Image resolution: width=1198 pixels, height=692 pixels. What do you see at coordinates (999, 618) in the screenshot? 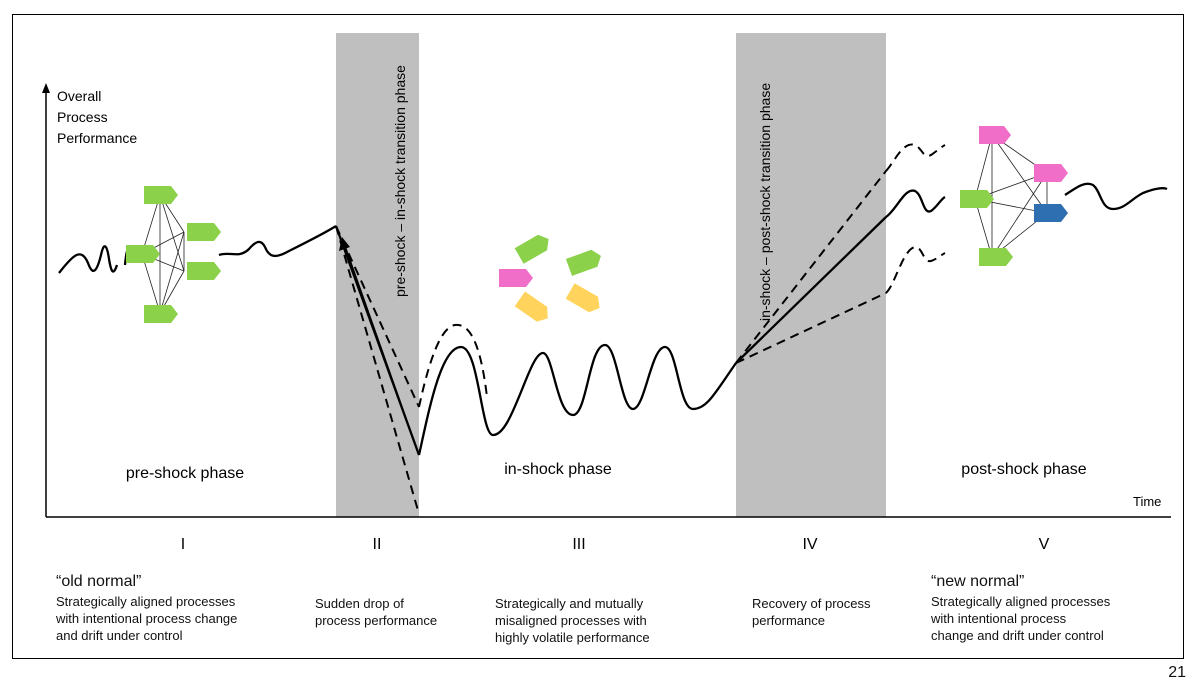
I see `description-line: with intentional process` at bounding box center [999, 618].